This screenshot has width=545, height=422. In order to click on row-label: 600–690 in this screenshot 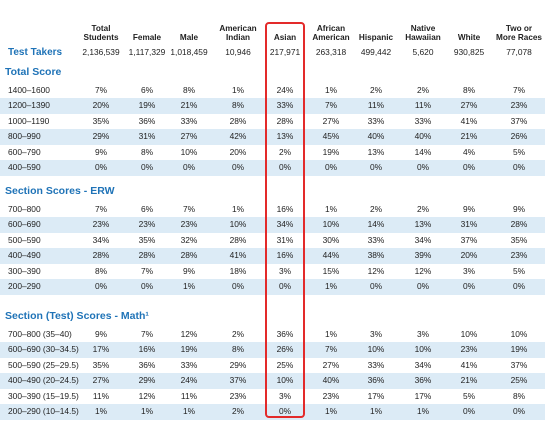, I will do `click(24, 224)`.